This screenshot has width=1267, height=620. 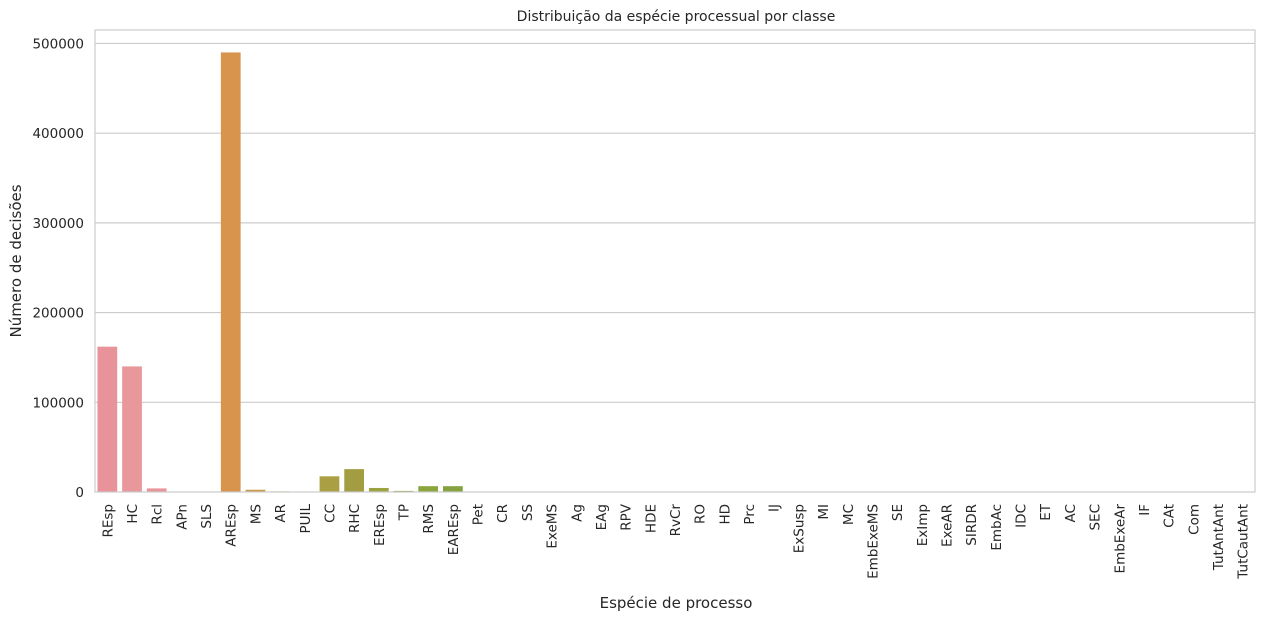 I want to click on x-tick-label: AR, so click(x=281, y=513).